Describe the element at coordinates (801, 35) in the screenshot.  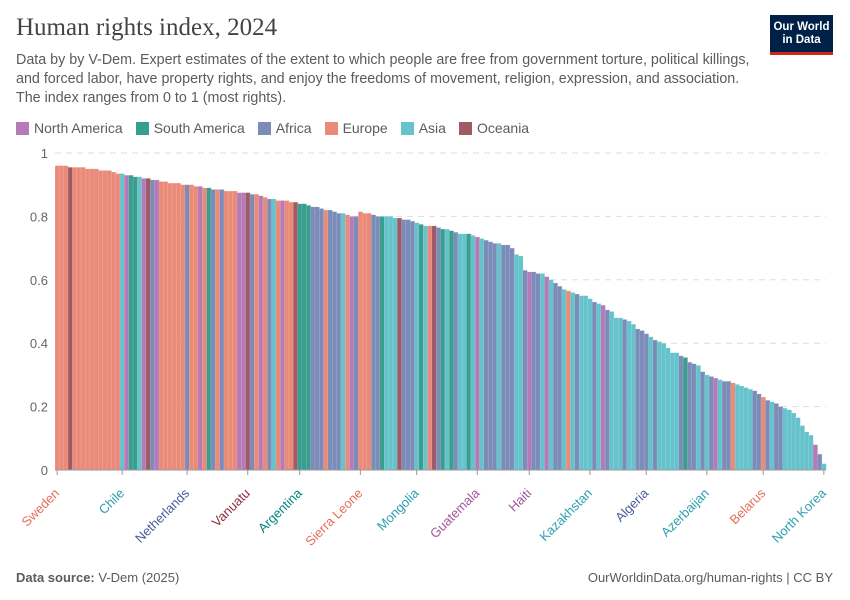
I see `owid-logo: Our World in Data` at that location.